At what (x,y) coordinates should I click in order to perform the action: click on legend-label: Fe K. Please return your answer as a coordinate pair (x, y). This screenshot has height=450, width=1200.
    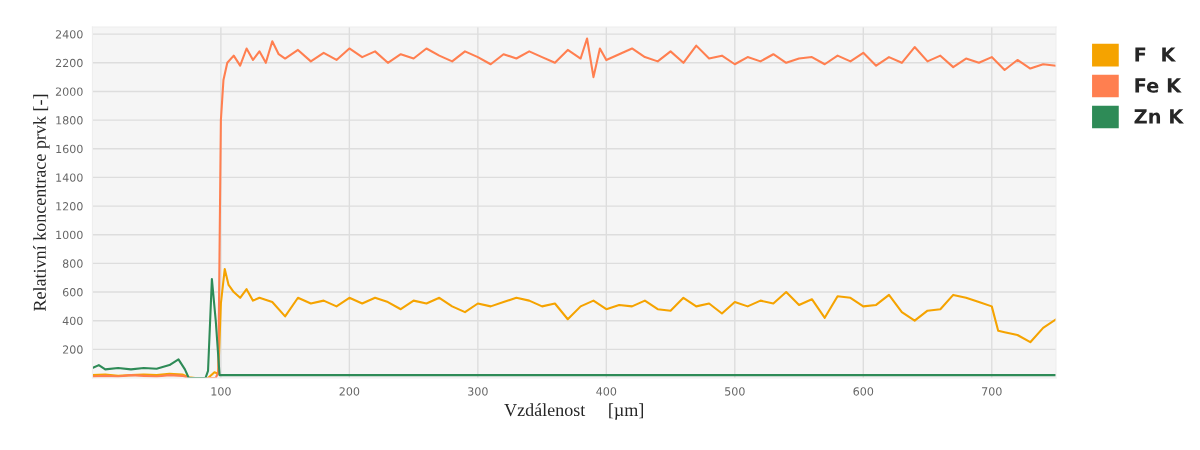
    Looking at the image, I should click on (1158, 85).